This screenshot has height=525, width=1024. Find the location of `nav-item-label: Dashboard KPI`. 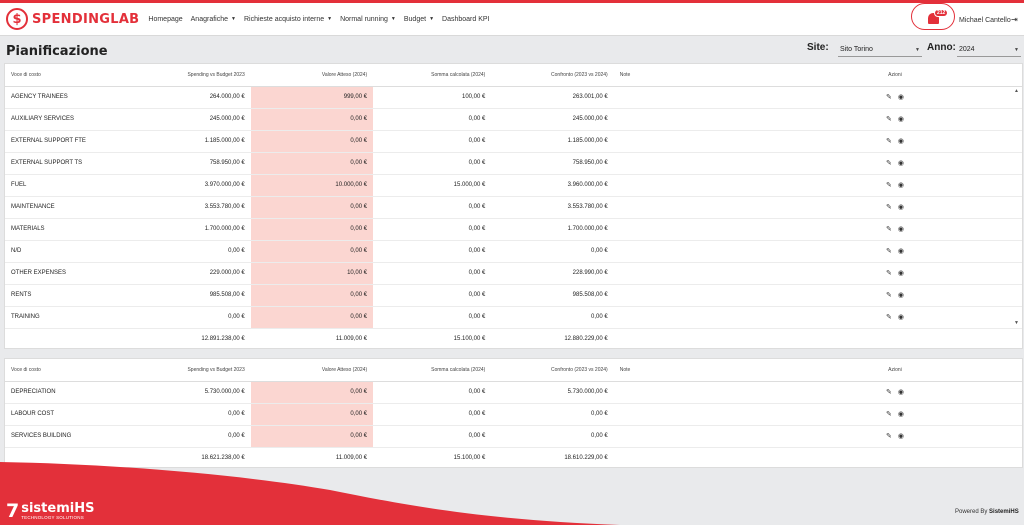

nav-item-label: Dashboard KPI is located at coordinates (466, 19).